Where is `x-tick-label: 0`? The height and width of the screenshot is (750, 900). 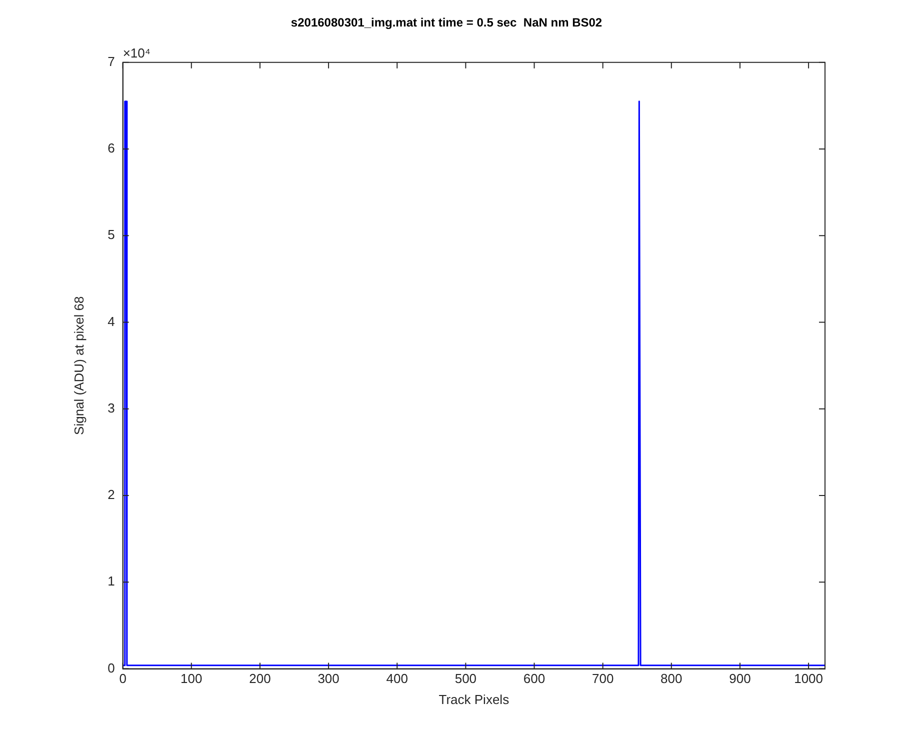
x-tick-label: 0 is located at coordinates (122, 678).